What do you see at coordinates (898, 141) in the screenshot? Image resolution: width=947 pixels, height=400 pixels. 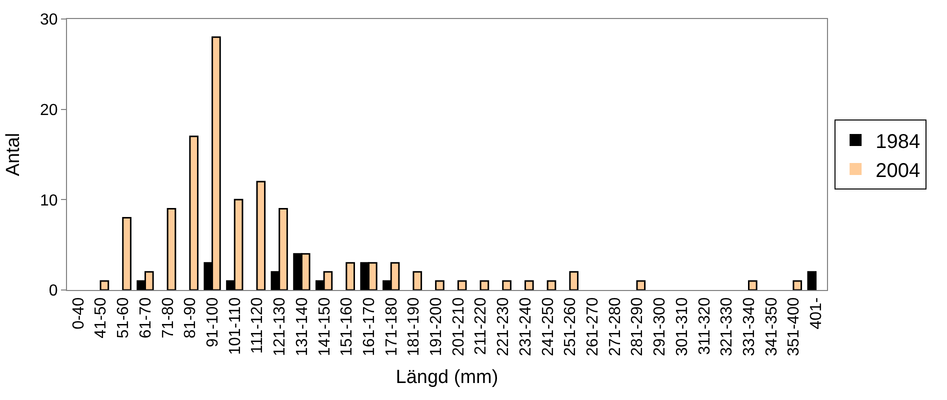 I see `legend-label: 1984` at bounding box center [898, 141].